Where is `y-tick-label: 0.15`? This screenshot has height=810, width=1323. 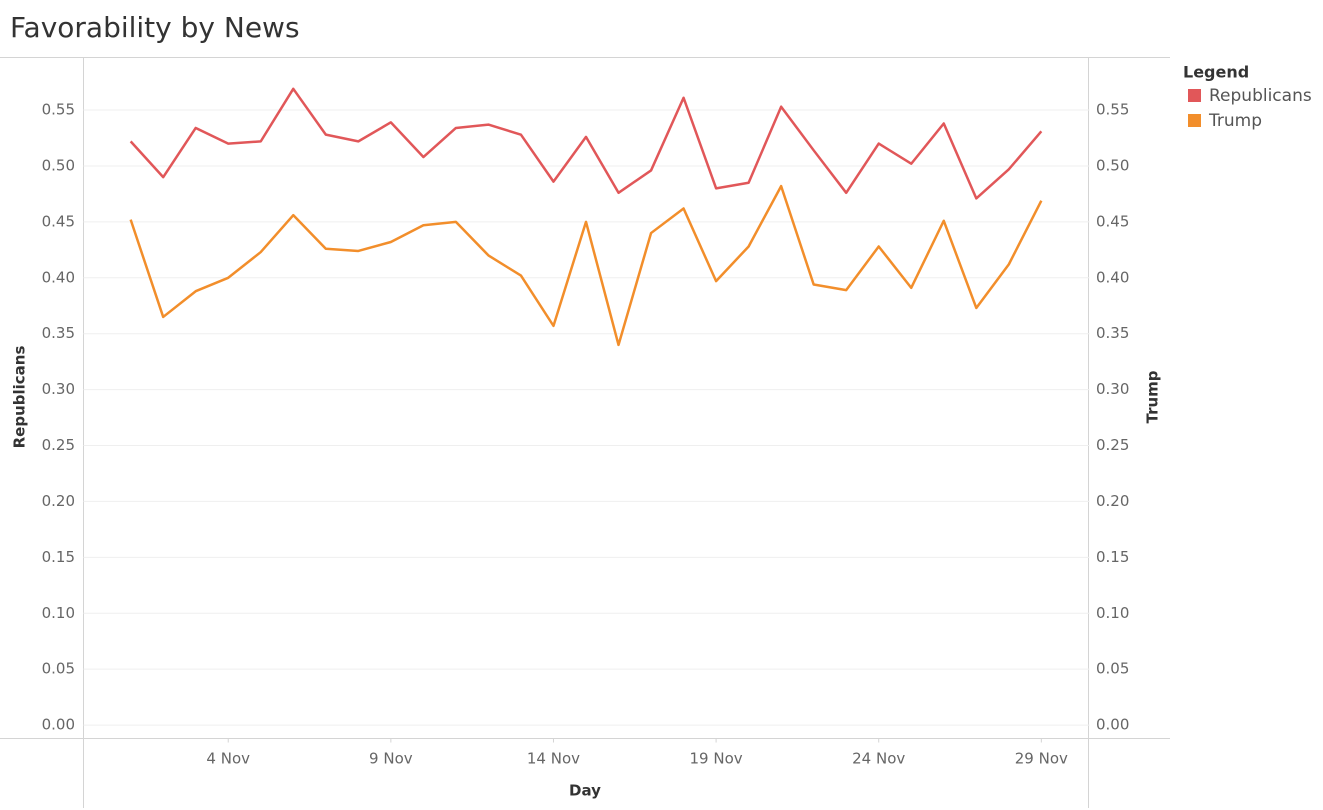 y-tick-label: 0.15 is located at coordinates (58, 557).